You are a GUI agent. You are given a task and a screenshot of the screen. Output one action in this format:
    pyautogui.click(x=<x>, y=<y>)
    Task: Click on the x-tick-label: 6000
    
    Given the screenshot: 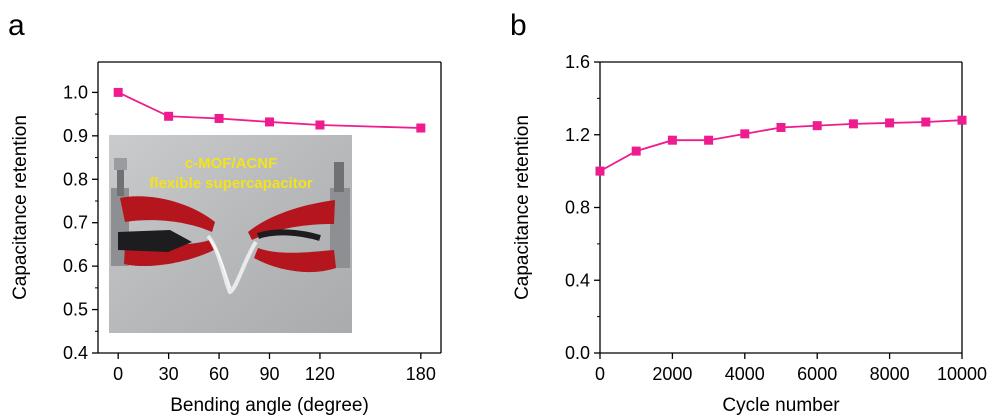 What is the action you would take?
    pyautogui.click(x=817, y=374)
    